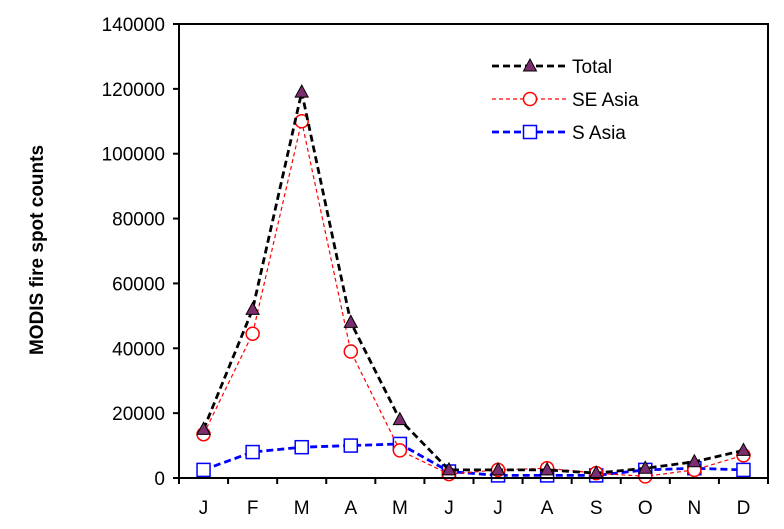 This screenshot has width=784, height=529. I want to click on y-tick-label: 0, so click(159, 479).